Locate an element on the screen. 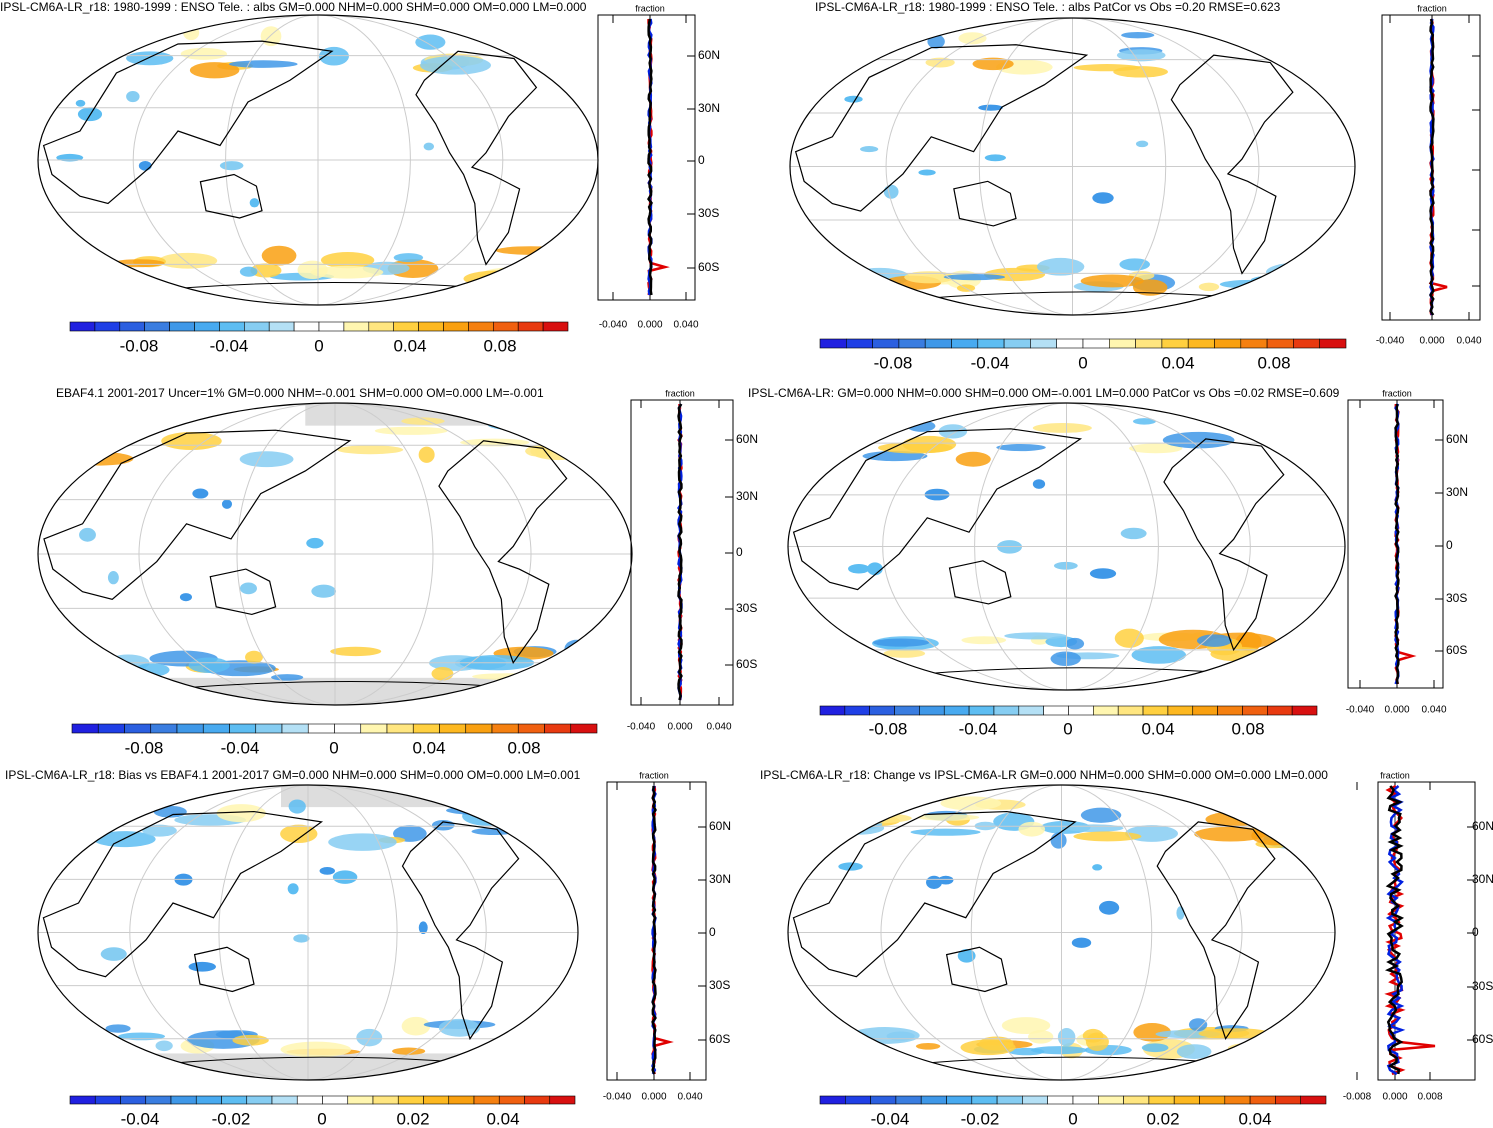 The height and width of the screenshot is (1128, 1493). x-tick-label: 0.000 is located at coordinates (649, 325).